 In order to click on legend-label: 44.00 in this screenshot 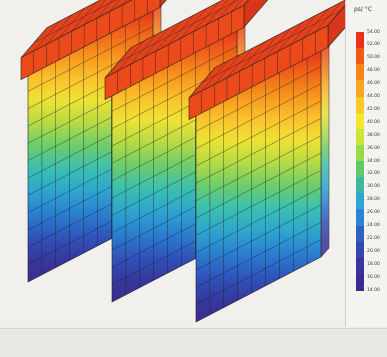, I will do `click(373, 96)`.